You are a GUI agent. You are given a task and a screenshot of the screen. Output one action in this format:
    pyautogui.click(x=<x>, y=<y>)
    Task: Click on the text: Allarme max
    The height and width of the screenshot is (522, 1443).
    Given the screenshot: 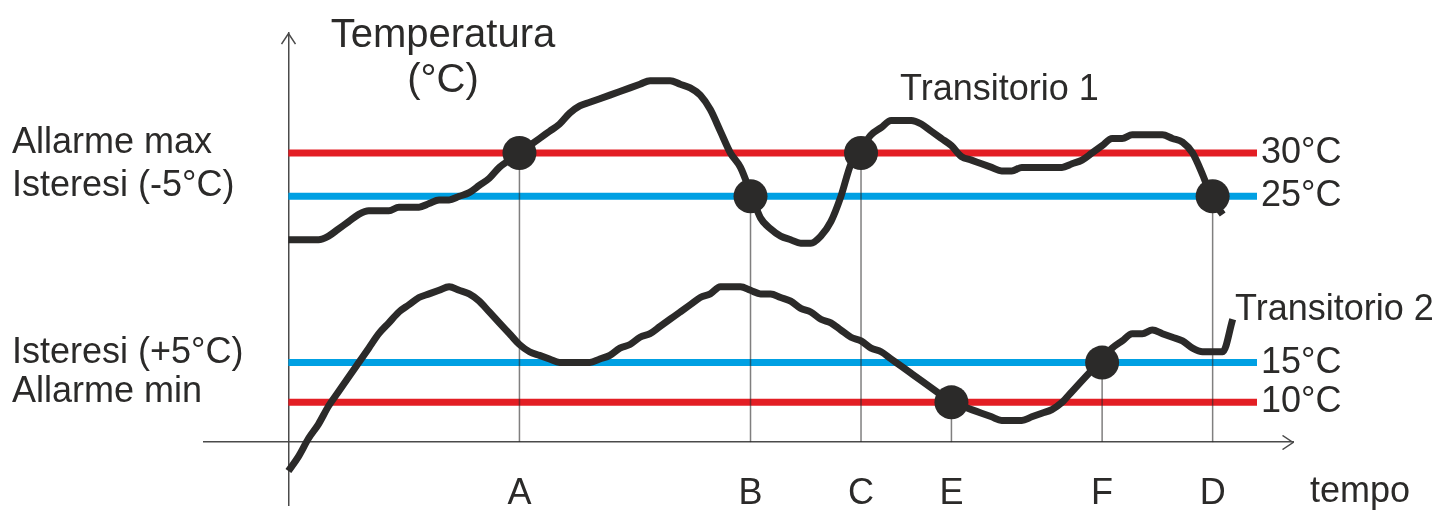 What is the action you would take?
    pyautogui.click(x=112, y=140)
    